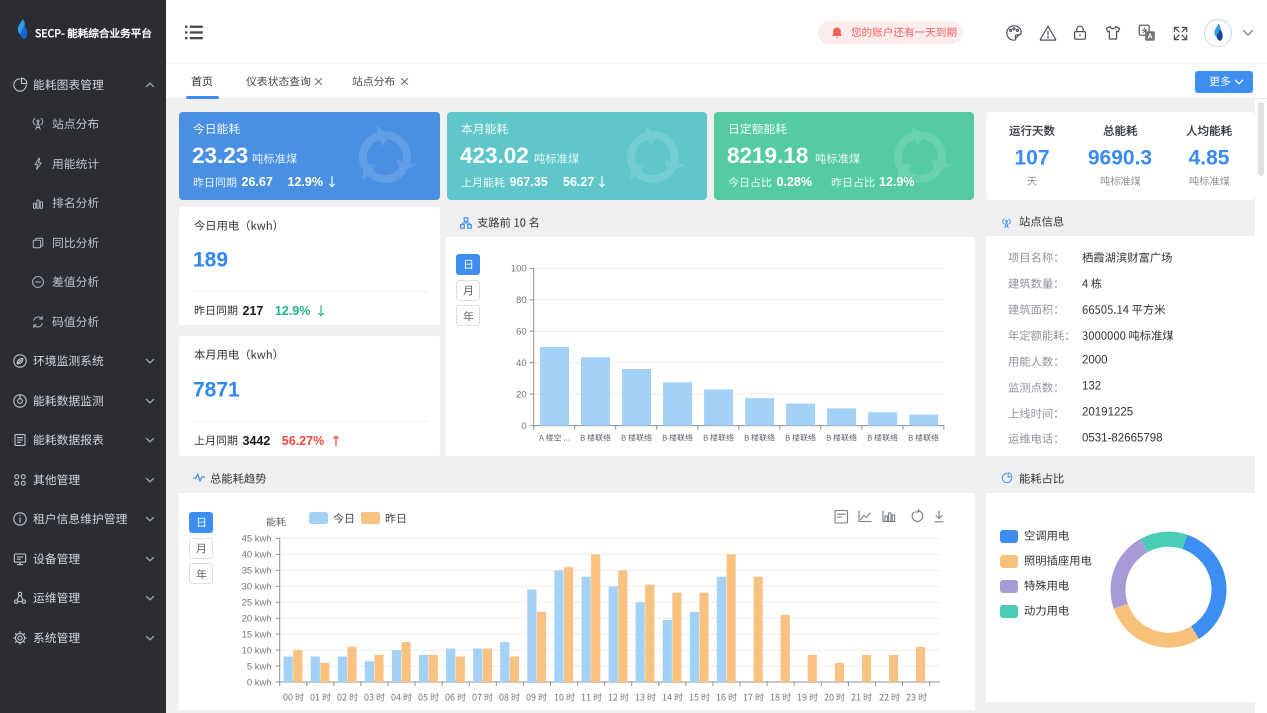  I want to click on svg-text: A, so click(1150, 36).